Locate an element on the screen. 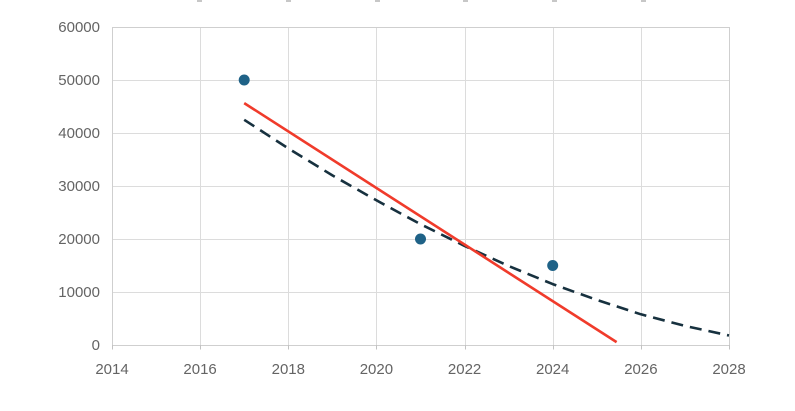 The height and width of the screenshot is (411, 795). y-tick-label: 40000 is located at coordinates (79, 133).